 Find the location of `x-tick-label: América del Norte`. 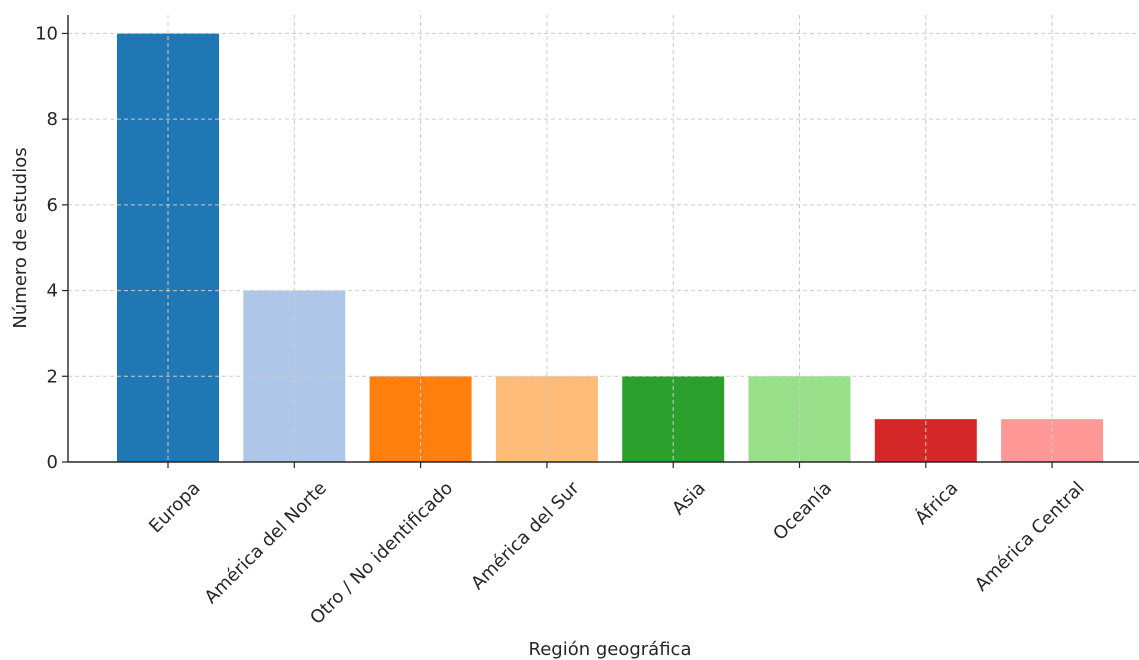

x-tick-label: América del Norte is located at coordinates (266, 543).